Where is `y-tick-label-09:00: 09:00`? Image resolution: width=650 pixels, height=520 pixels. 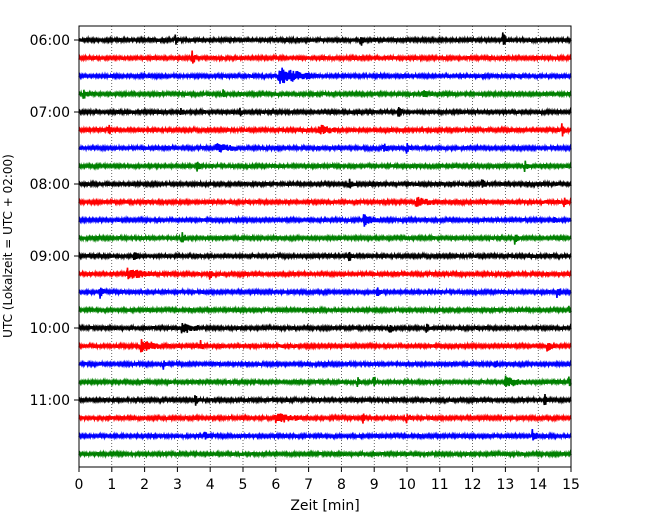 y-tick-label-09:00: 09:00 is located at coordinates (50, 257).